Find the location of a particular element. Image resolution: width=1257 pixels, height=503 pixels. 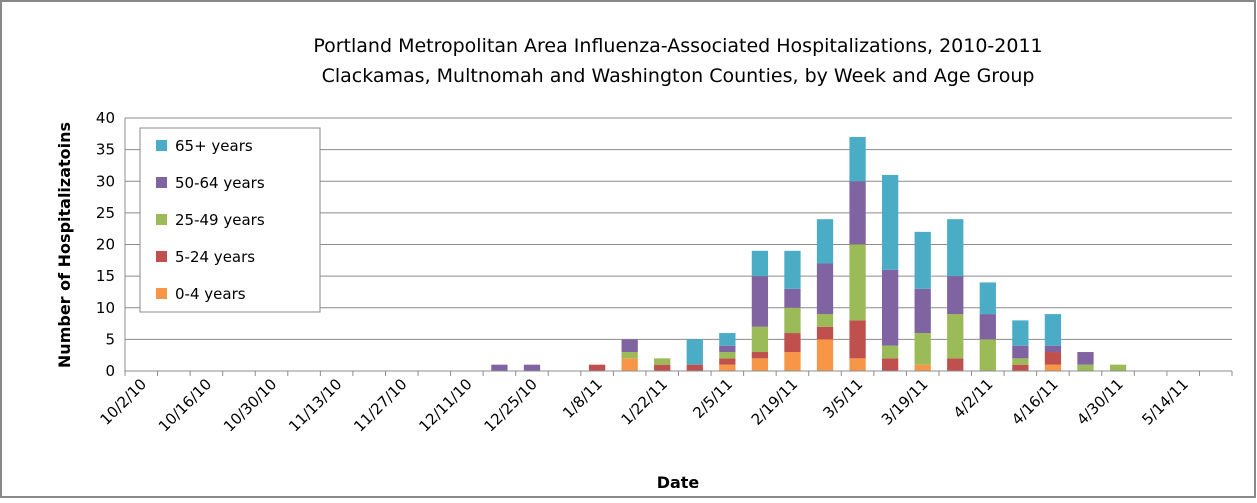

y-tick-label: 10 is located at coordinates (105, 308).